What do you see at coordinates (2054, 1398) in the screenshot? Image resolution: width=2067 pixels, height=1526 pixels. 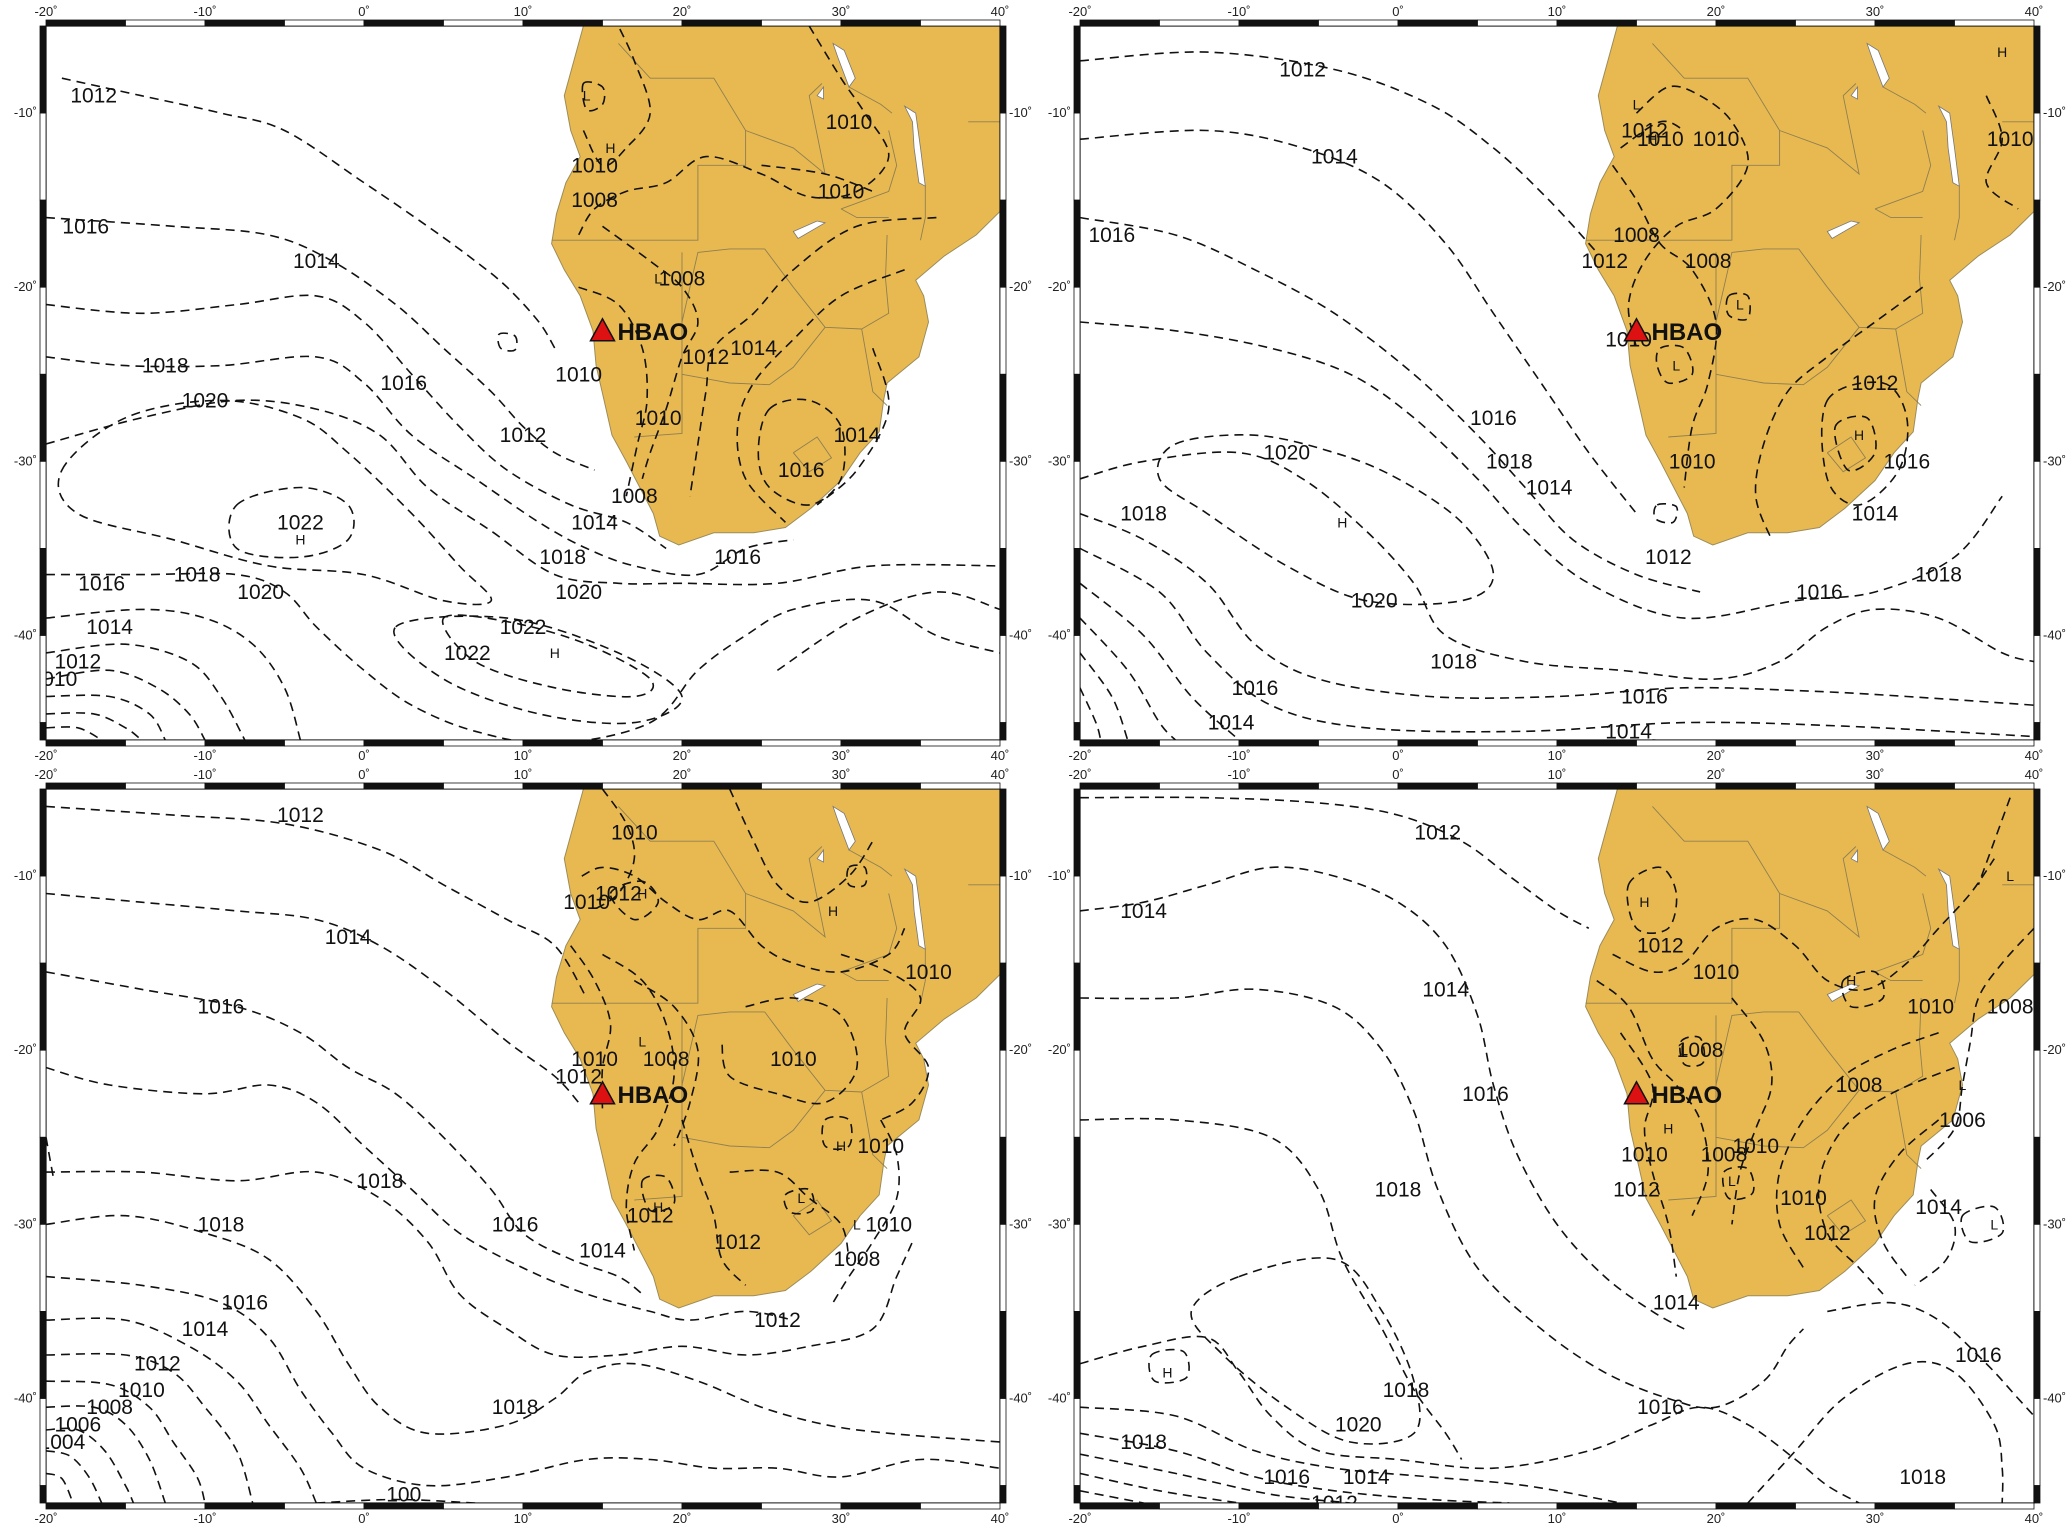 I see `lat-tick-label: -40˚` at bounding box center [2054, 1398].